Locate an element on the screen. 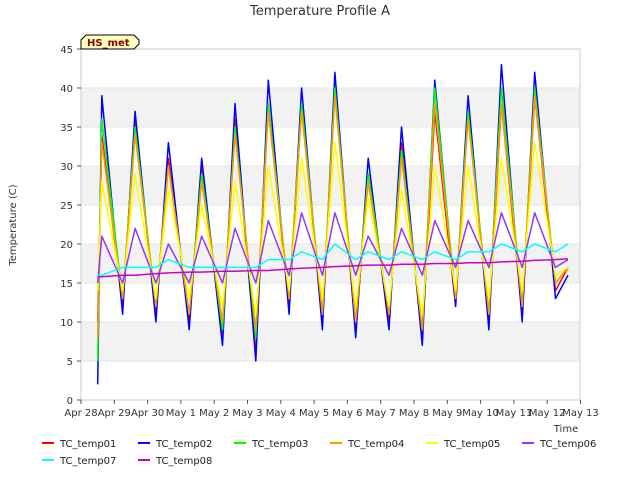 This screenshot has width=640, height=480. x-axis-label: Time is located at coordinates (565, 429).